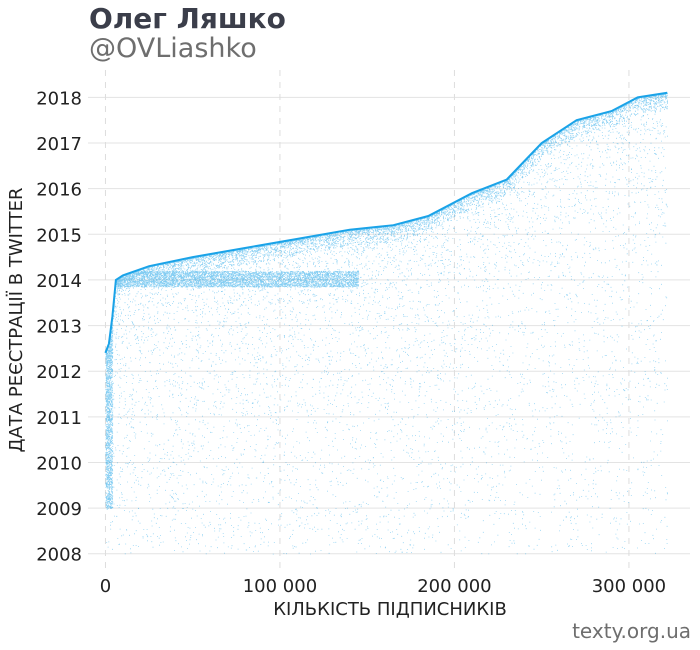 The image size is (700, 650). I want to click on source-credit: texty.org.ua, so click(631, 631).